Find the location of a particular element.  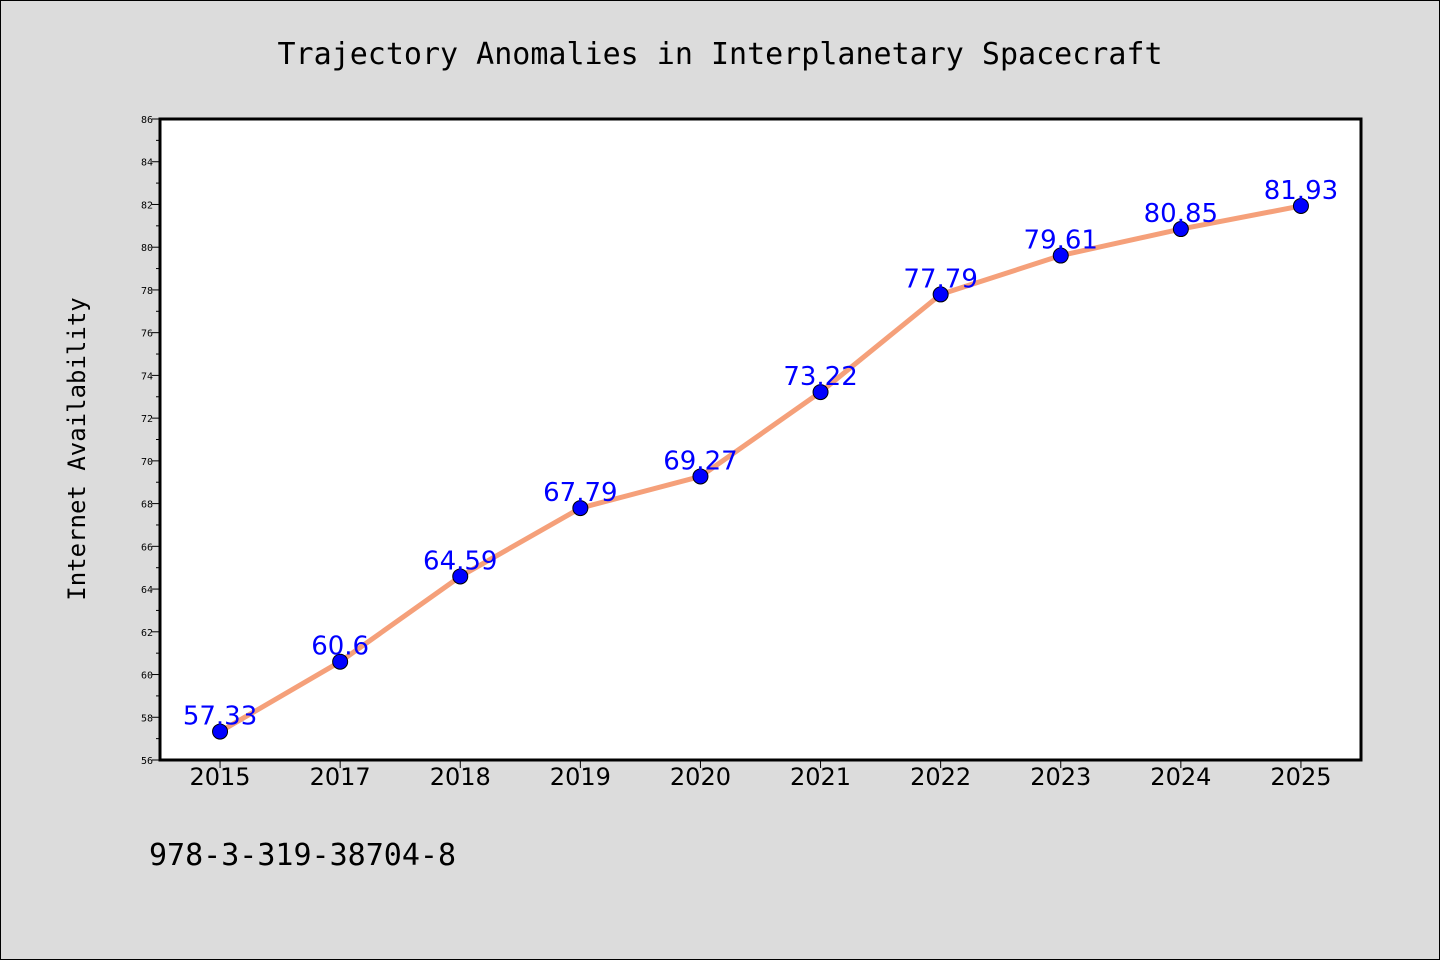

y-tick-label: 66 is located at coordinates (147, 547).